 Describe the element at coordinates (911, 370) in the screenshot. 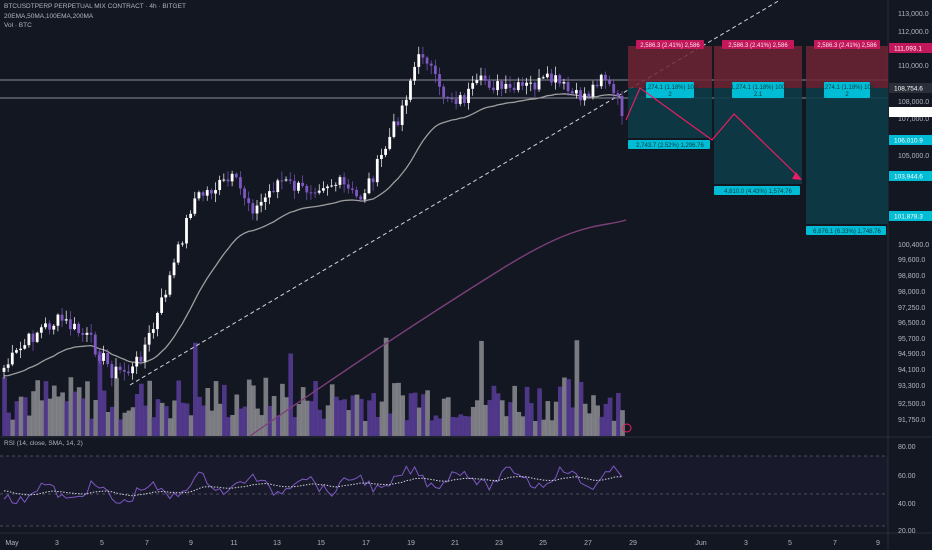

I see `price-tick-17: 94,100.0` at that location.